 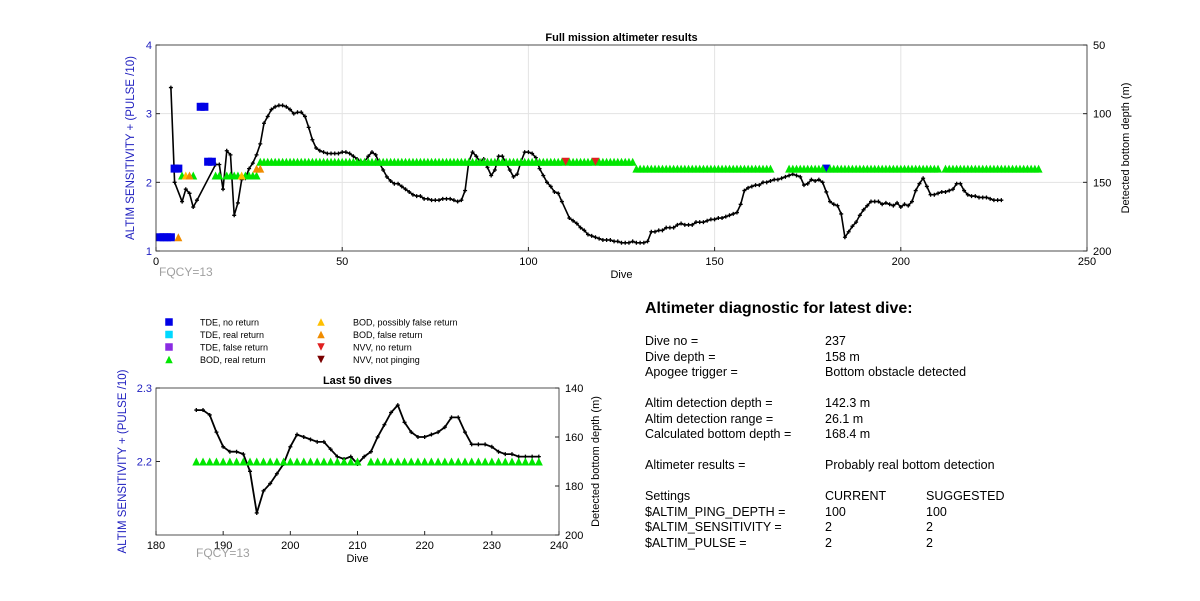 I want to click on legend-label: TDE, no return, so click(x=229, y=323).